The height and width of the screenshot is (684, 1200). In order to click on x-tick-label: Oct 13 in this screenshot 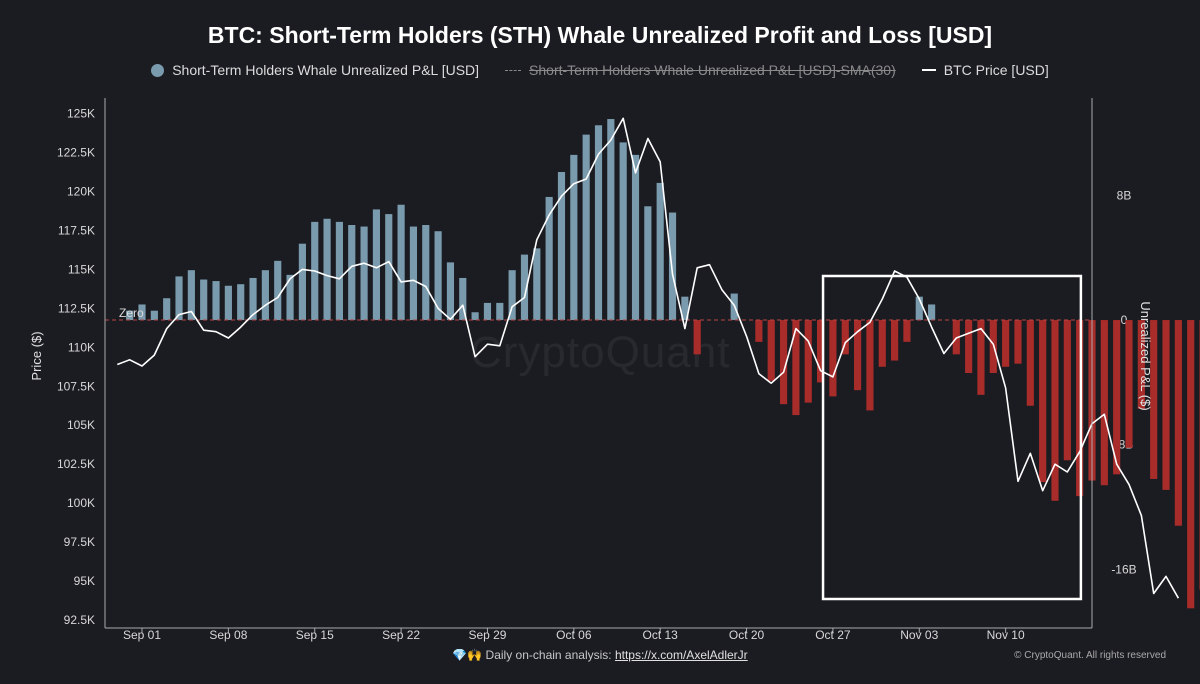, I will do `click(661, 635)`.